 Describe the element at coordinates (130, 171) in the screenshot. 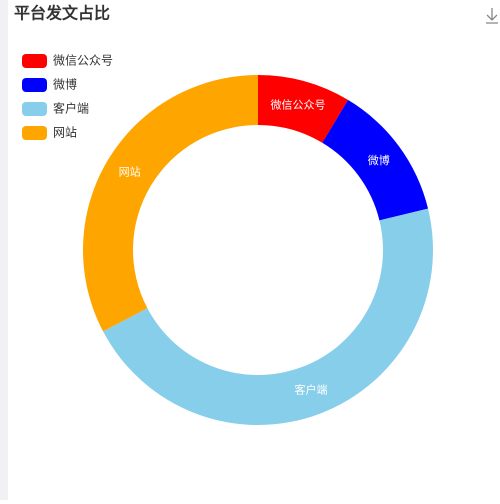

I see `slice-label: 网站` at that location.